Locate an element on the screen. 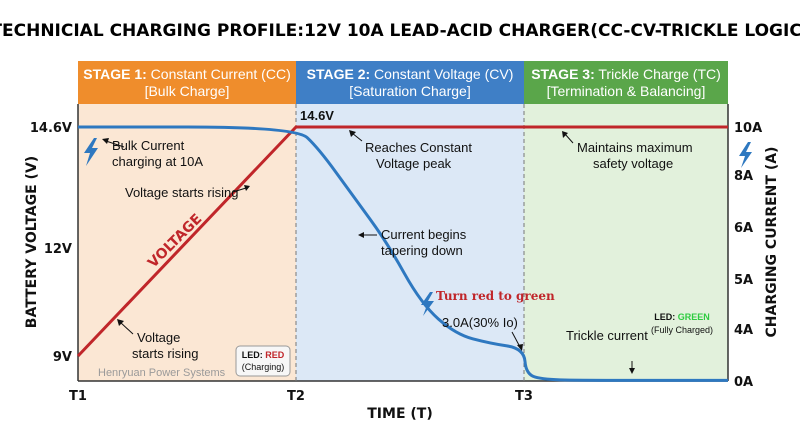 The image size is (800, 436). annotation-bulk-current: Bulk Current charging at 10A is located at coordinates (152, 153).